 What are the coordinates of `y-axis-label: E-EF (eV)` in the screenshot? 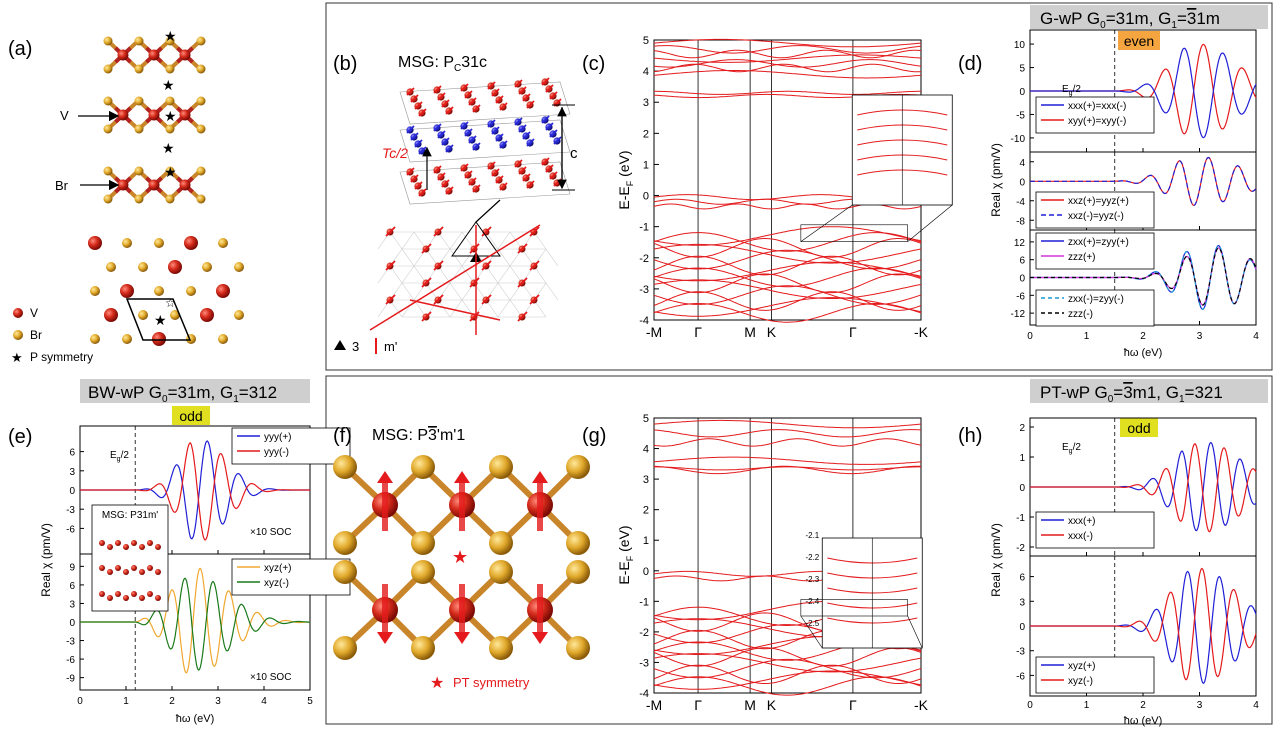 It's located at (625, 554).